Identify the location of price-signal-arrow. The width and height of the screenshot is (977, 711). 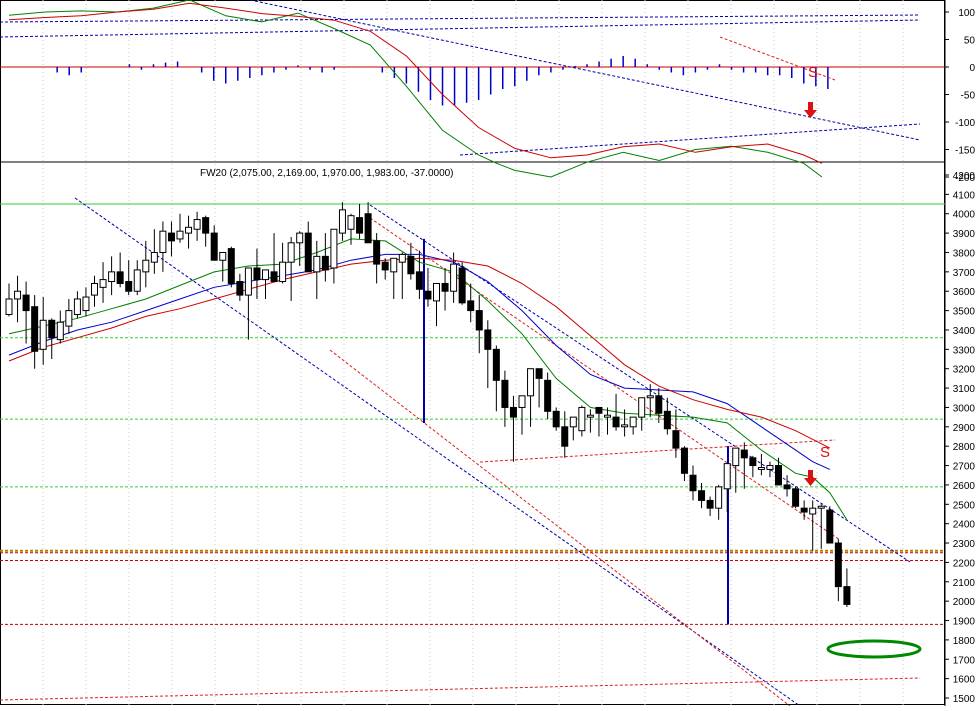
(810, 478).